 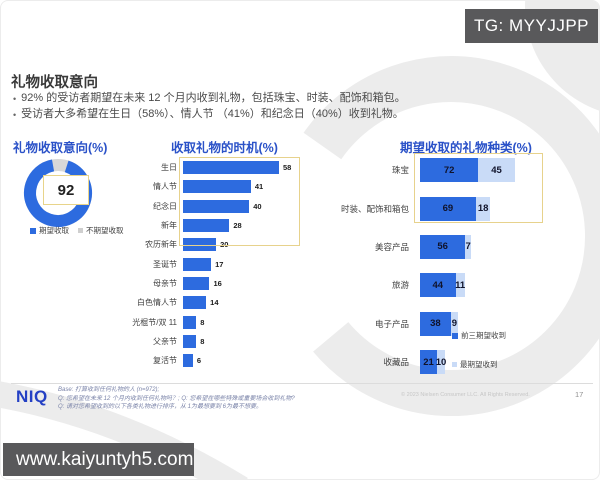 What do you see at coordinates (374, 208) in the screenshot?
I see `bar-category-label: 时装、配饰和箱包` at bounding box center [374, 208].